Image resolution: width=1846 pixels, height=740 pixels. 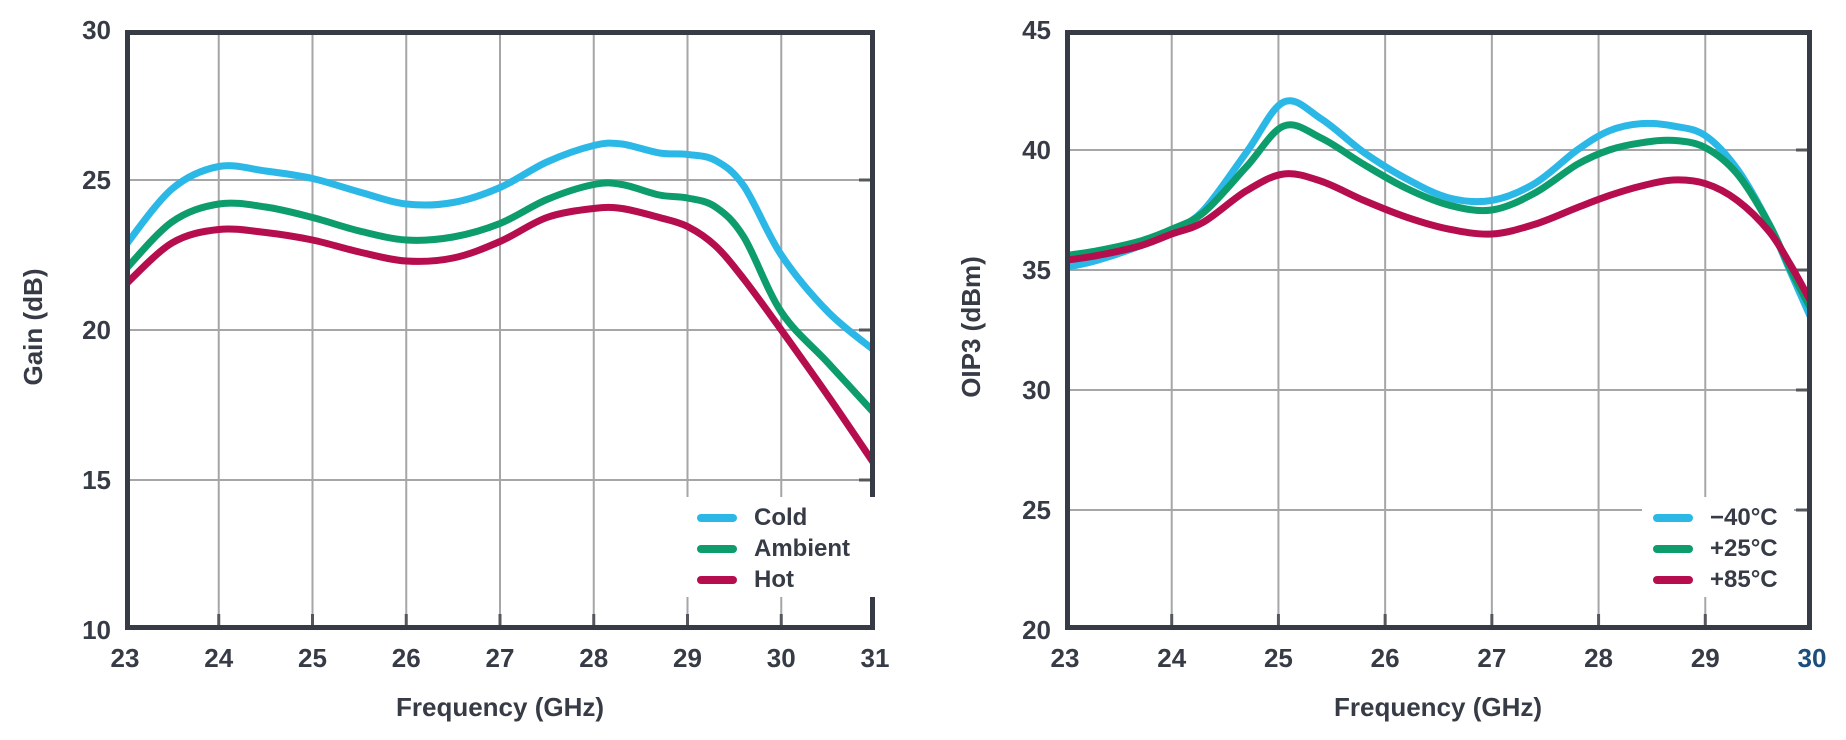 What do you see at coordinates (1599, 658) in the screenshot?
I see `right-chart-x-tick-28: 28` at bounding box center [1599, 658].